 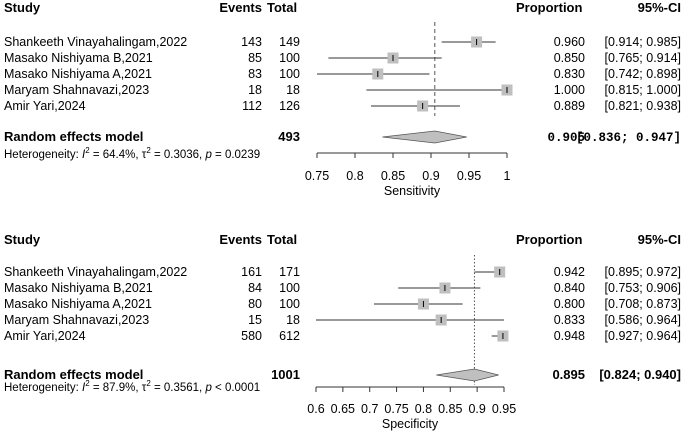 I want to click on study-total: 149, so click(x=289, y=42).